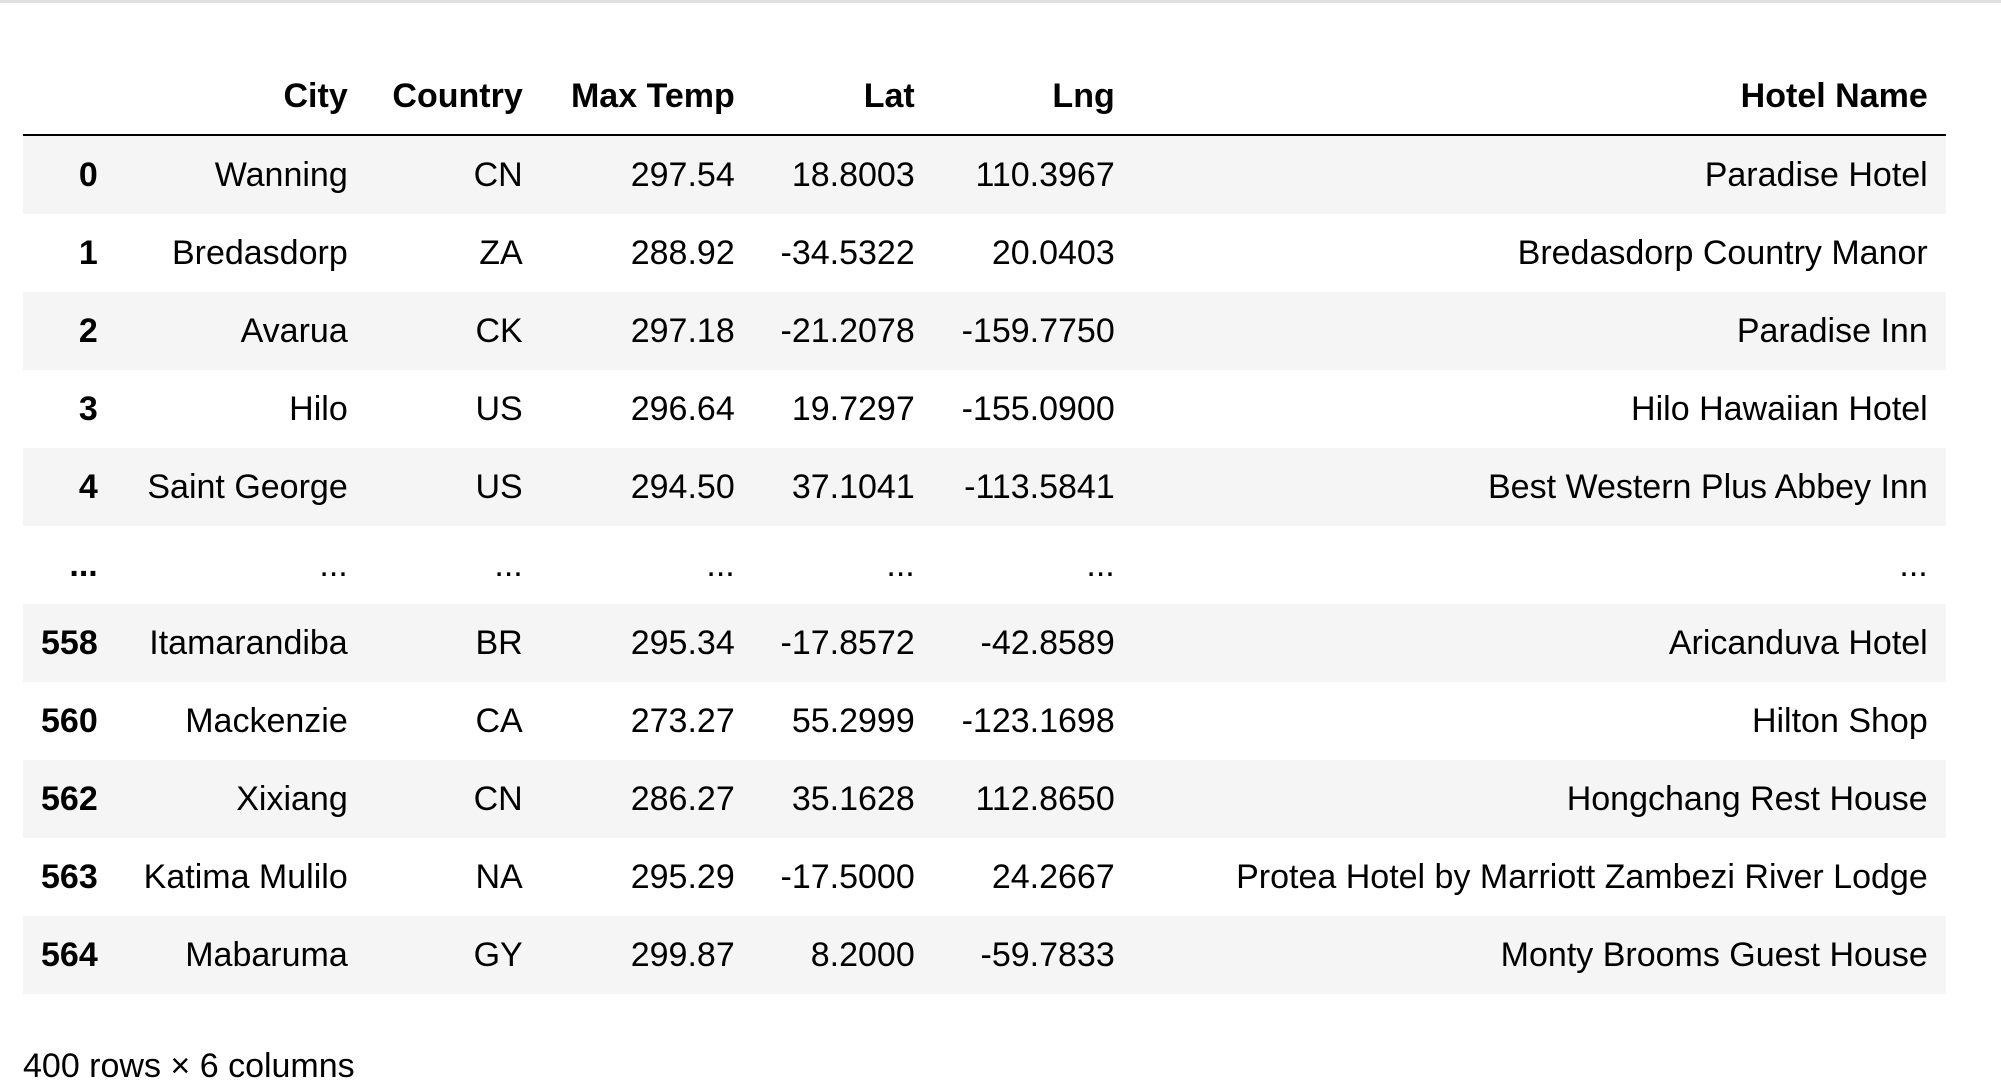 This screenshot has width=2001, height=1086. What do you see at coordinates (1722, 253) in the screenshot?
I see `cell-hotel-name: Bredasdorp Country Manor` at bounding box center [1722, 253].